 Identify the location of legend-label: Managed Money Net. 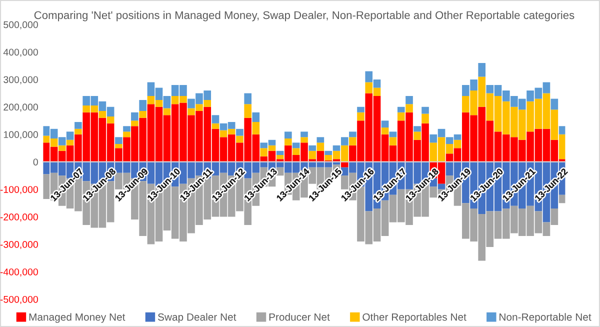
(77, 318).